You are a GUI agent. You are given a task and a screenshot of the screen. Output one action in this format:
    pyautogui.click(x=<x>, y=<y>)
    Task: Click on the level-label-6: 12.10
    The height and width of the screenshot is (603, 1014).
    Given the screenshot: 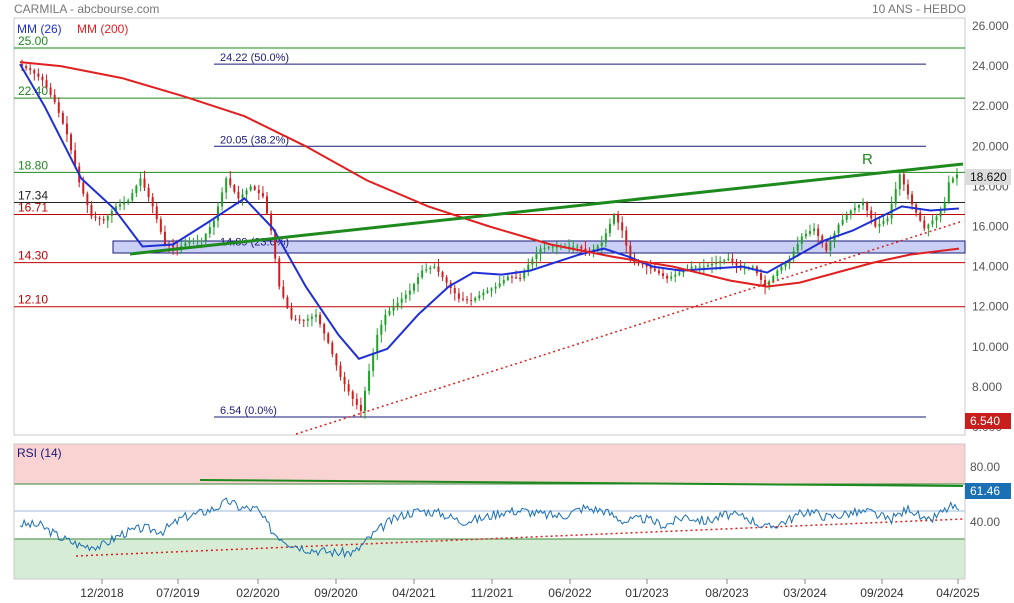 What is the action you would take?
    pyautogui.click(x=33, y=300)
    